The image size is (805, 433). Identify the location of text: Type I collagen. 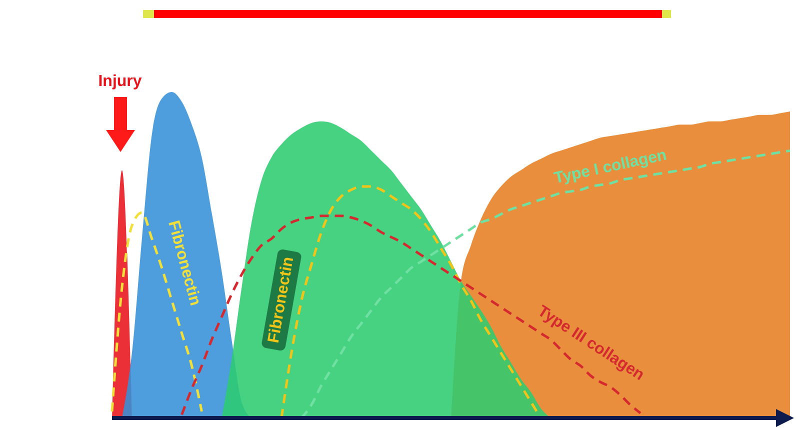
(610, 167).